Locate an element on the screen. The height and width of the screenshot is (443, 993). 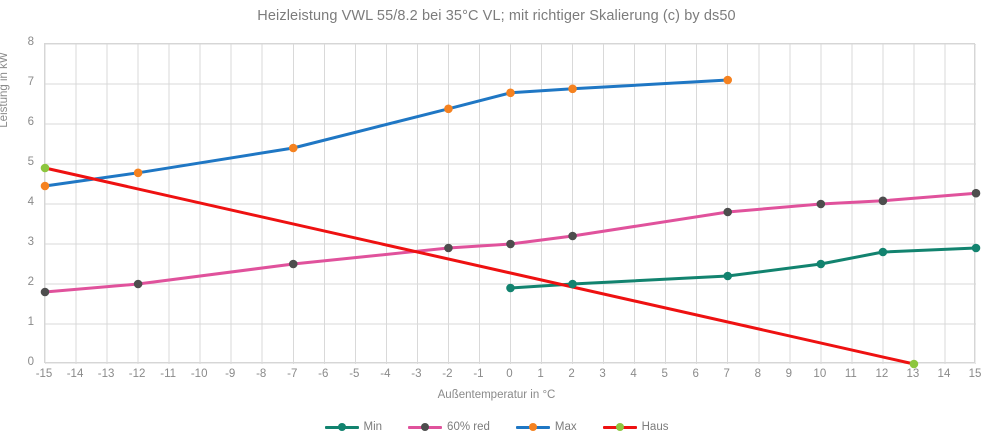
x-tick-label: -9 is located at coordinates (230, 374).